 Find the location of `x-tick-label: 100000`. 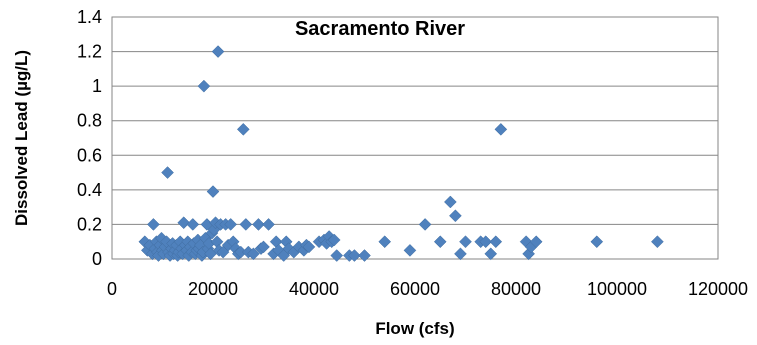

x-tick-label: 100000 is located at coordinates (617, 289).